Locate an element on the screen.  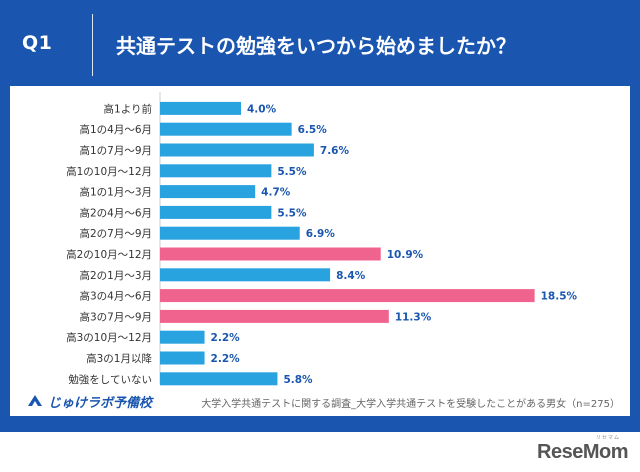
value-label: 7.6% is located at coordinates (335, 151).